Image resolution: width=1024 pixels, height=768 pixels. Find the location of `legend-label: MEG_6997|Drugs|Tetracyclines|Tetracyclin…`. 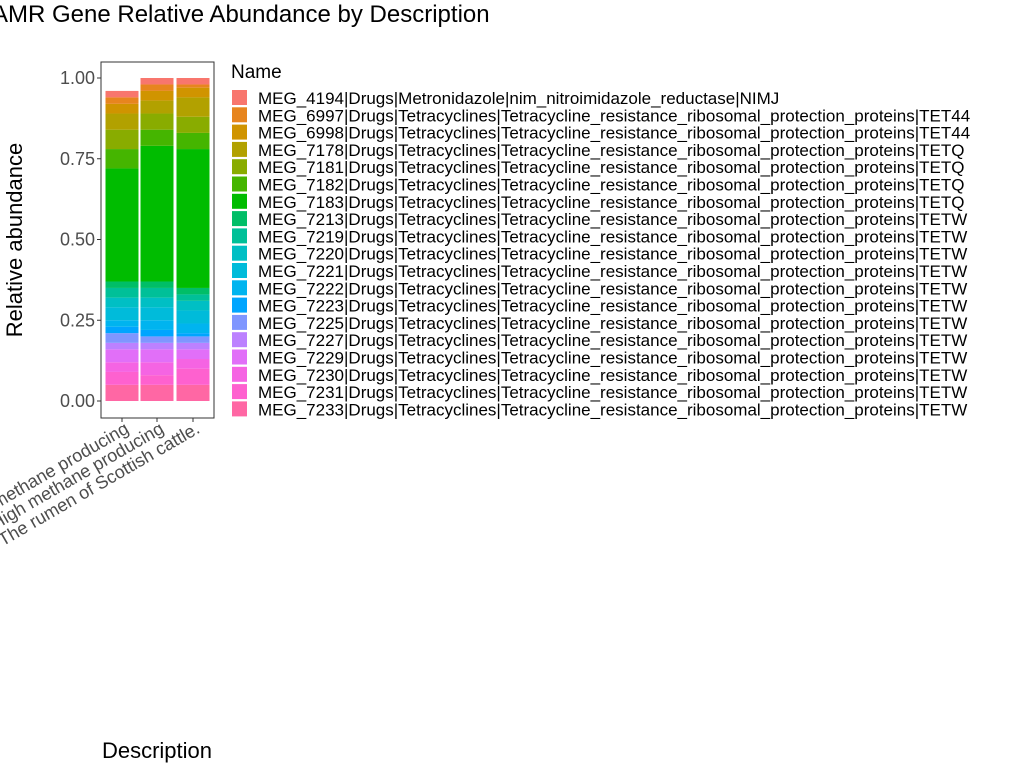

legend-label: MEG_6997|Drugs|Tetracyclines|Tetracyclin… is located at coordinates (614, 115).